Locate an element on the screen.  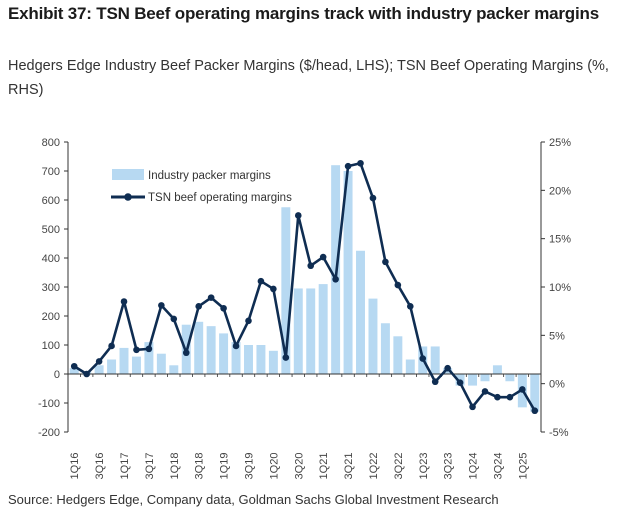
point-1Q22 is located at coordinates (373, 198).